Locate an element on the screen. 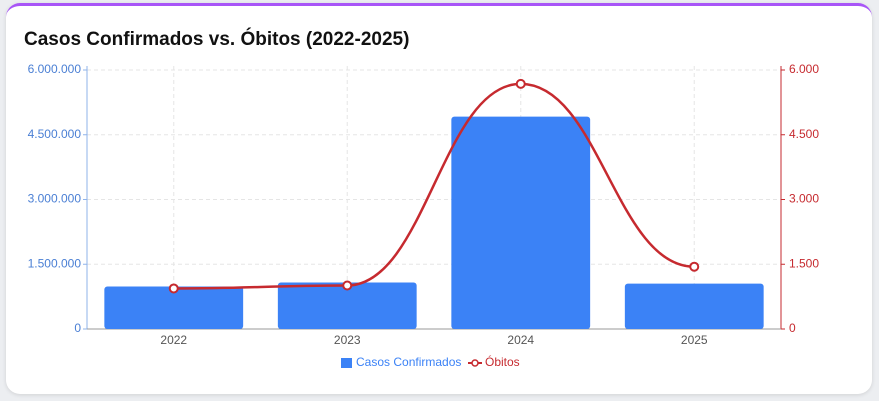 The height and width of the screenshot is (401, 879). y-tick-label: 3.000.000 is located at coordinates (55, 199).